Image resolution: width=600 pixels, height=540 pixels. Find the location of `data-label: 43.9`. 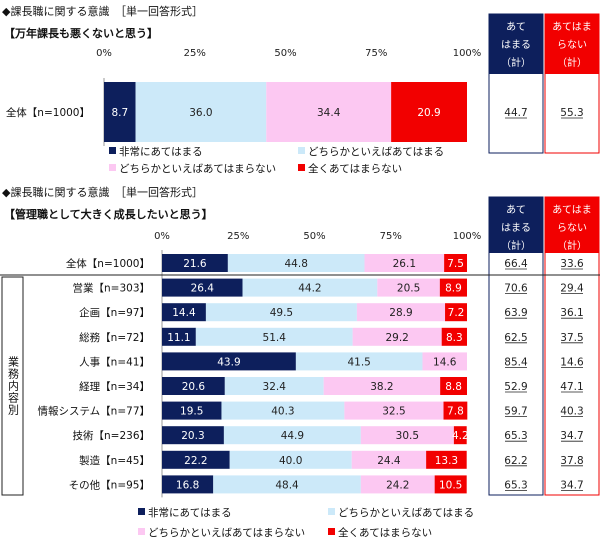

data-label: 43.9 is located at coordinates (228, 362).